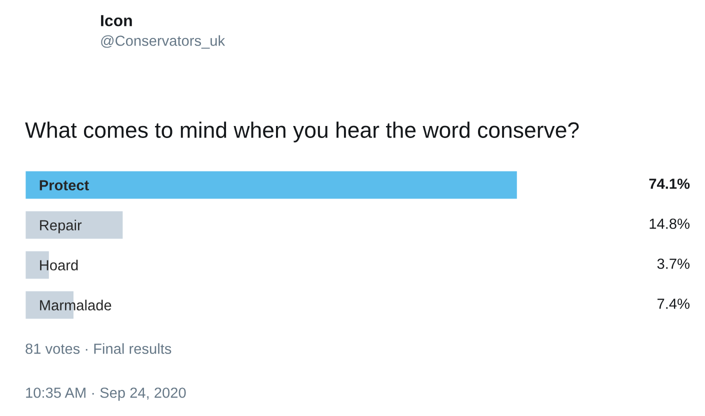  I want to click on y-tick-label: Protect, so click(64, 185).